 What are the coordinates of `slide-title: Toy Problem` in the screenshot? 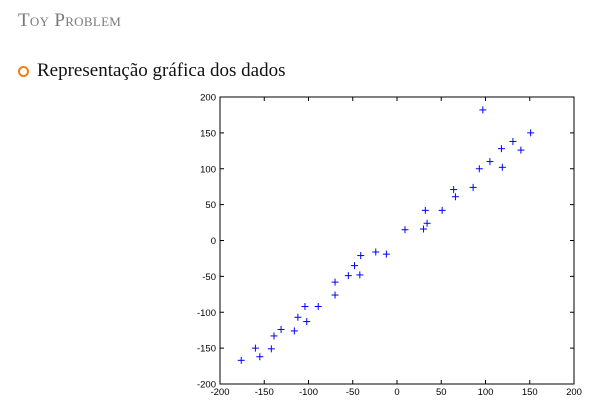 It's located at (70, 20).